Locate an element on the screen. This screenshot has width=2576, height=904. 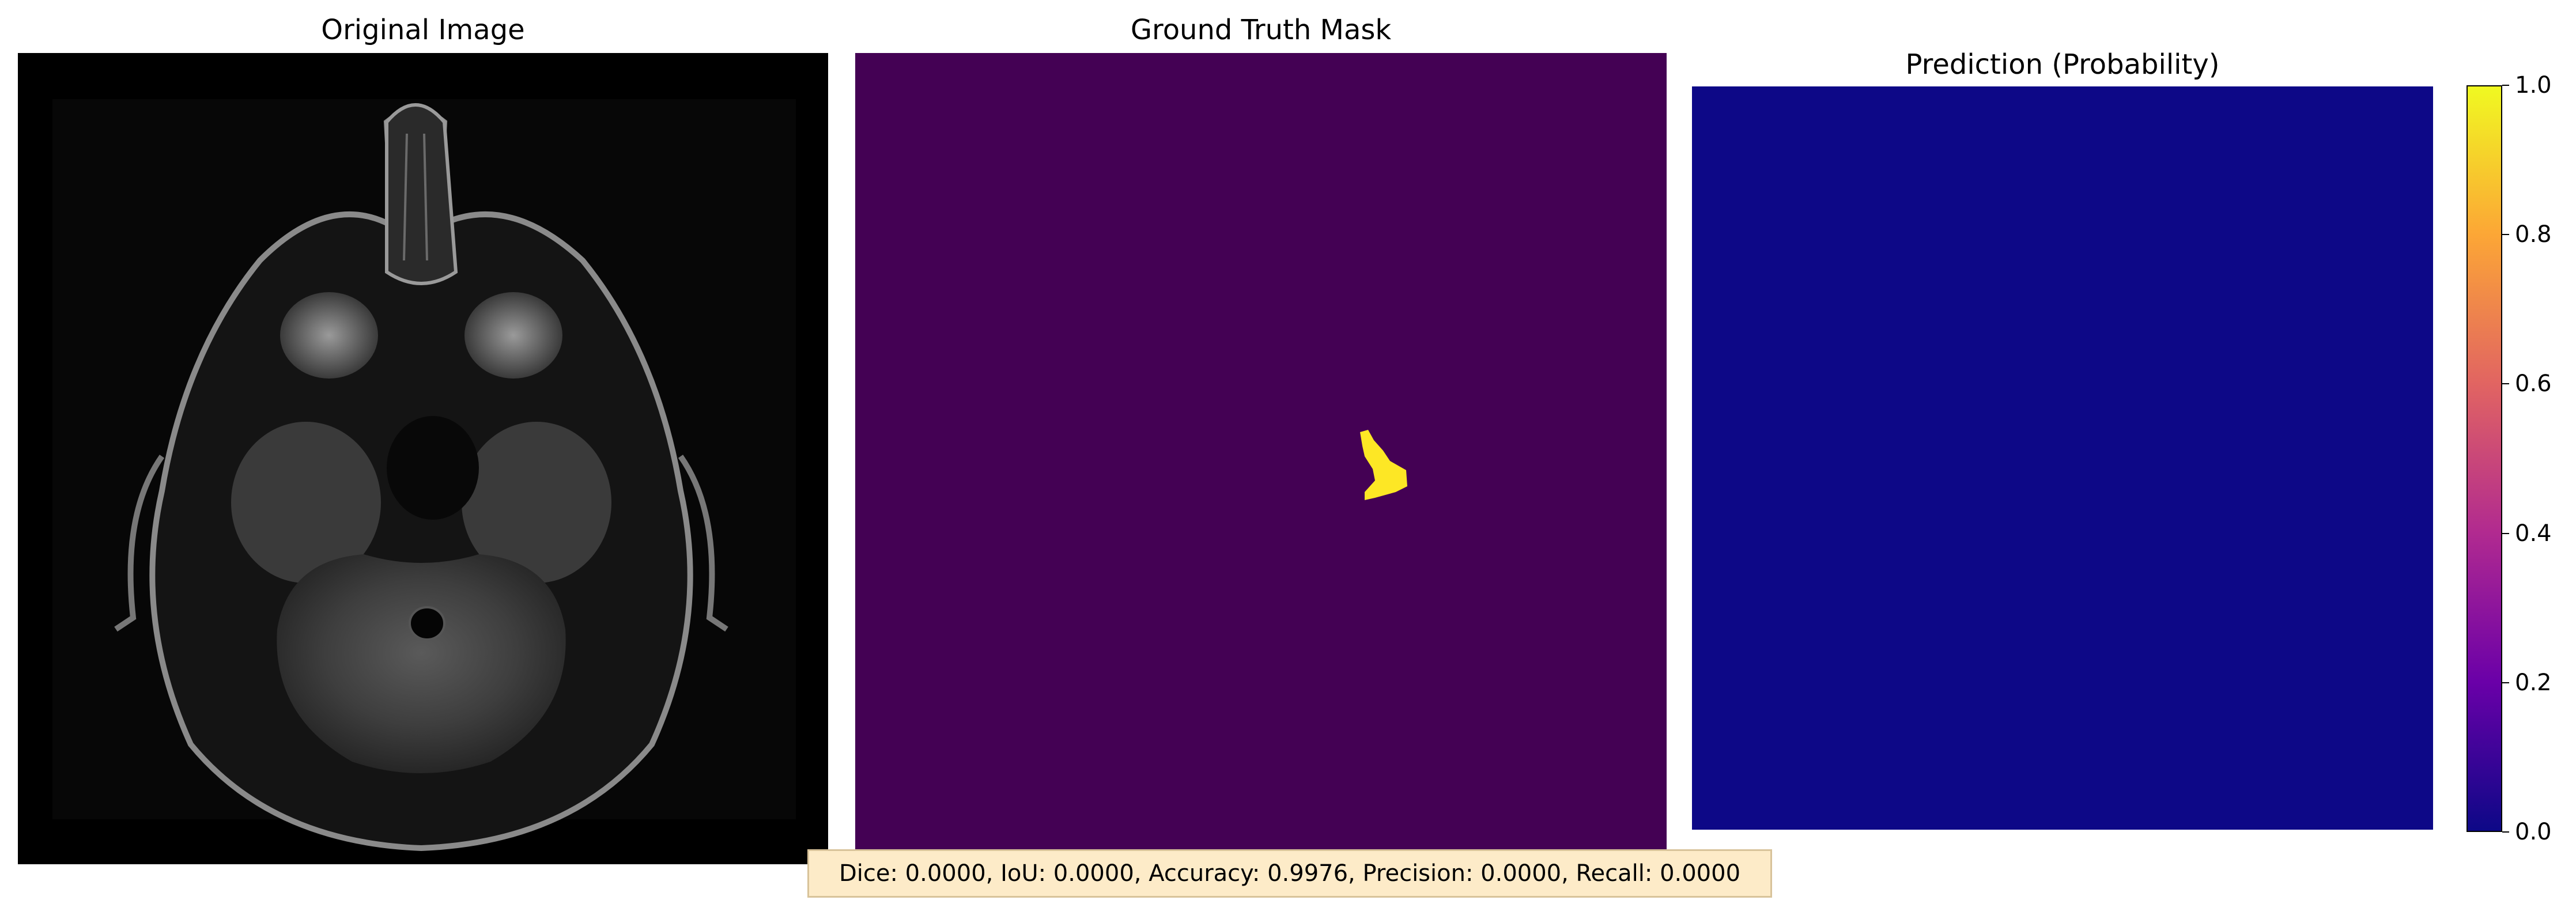
ground-truth-title: Ground Truth Mask is located at coordinates (1261, 30).